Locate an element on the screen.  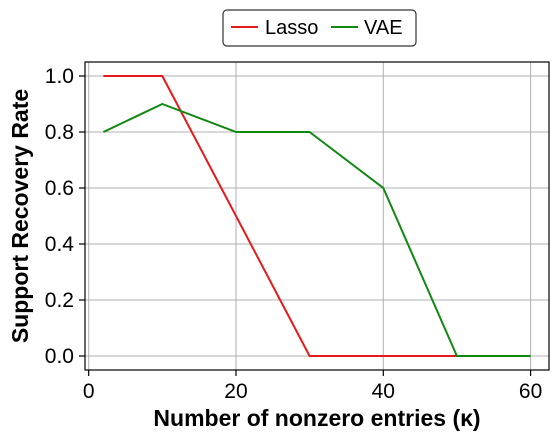
legend-frame is located at coordinates (319, 28).